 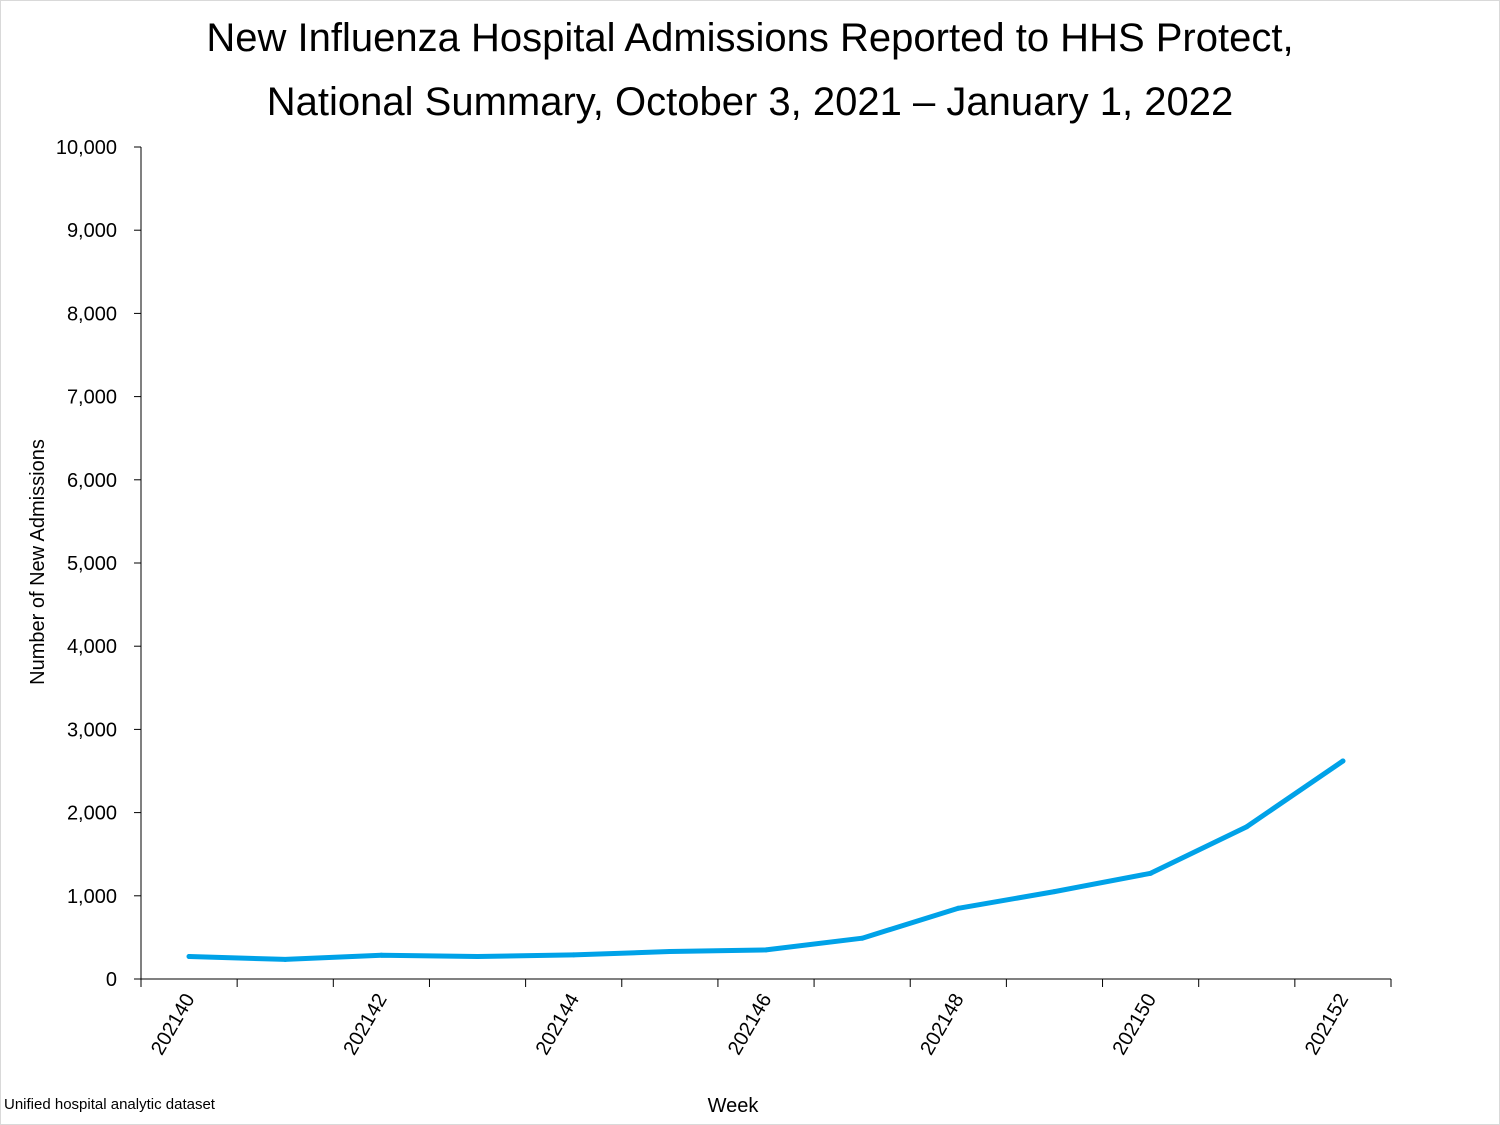 I want to click on y-tick-label: 6,000, so click(x=92, y=481).